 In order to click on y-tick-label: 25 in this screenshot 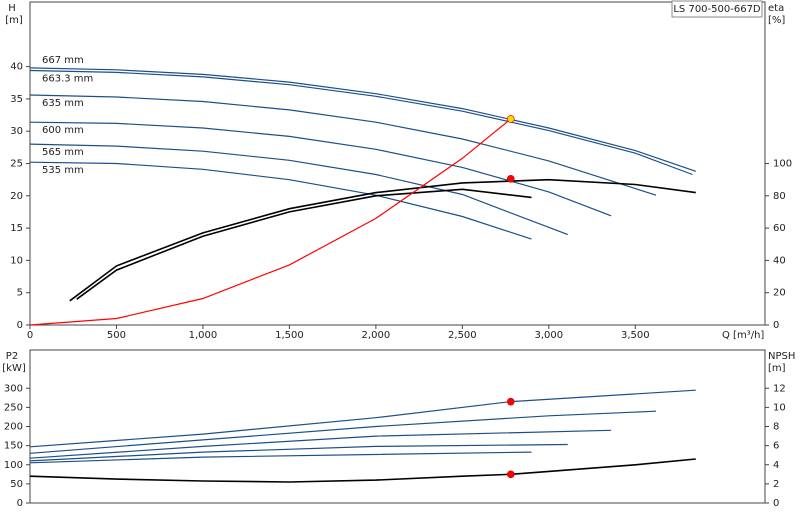, I will do `click(16, 164)`.